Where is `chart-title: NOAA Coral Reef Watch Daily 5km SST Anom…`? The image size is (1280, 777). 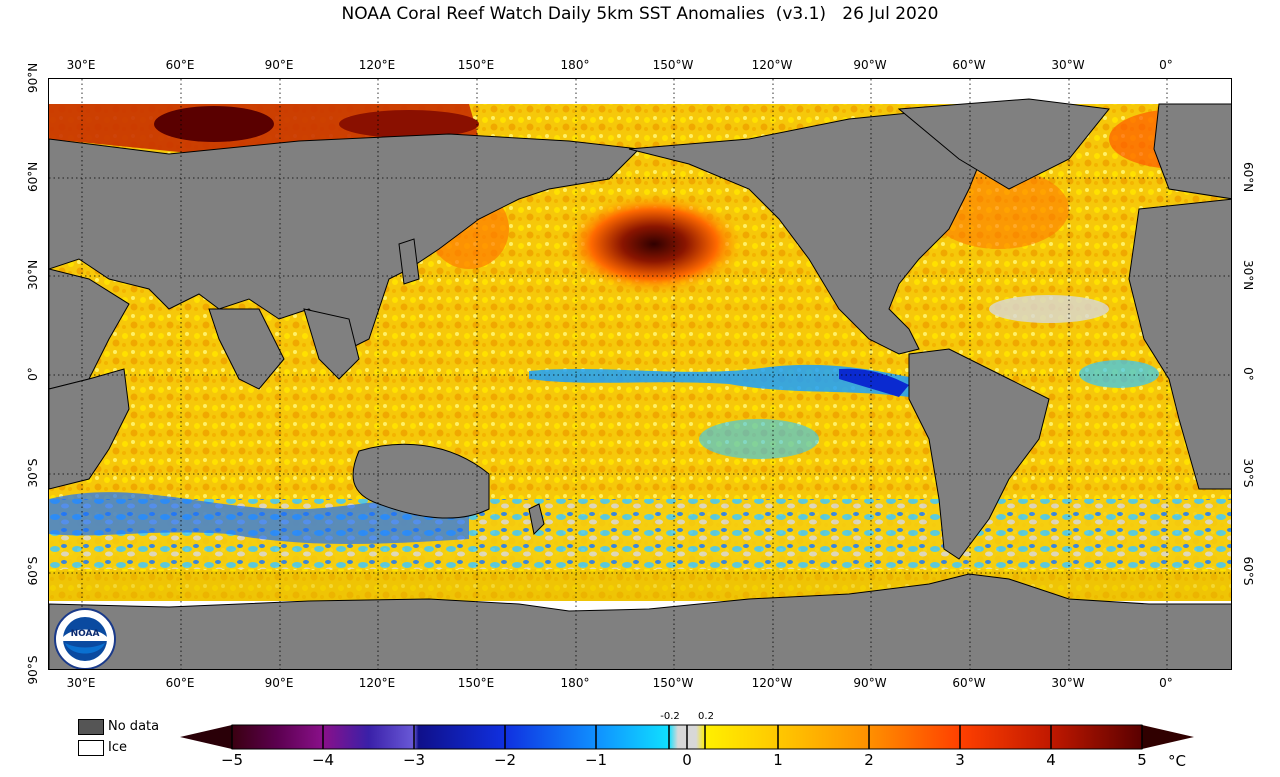 chart-title: NOAA Coral Reef Watch Daily 5km SST Anom… is located at coordinates (640, 14).